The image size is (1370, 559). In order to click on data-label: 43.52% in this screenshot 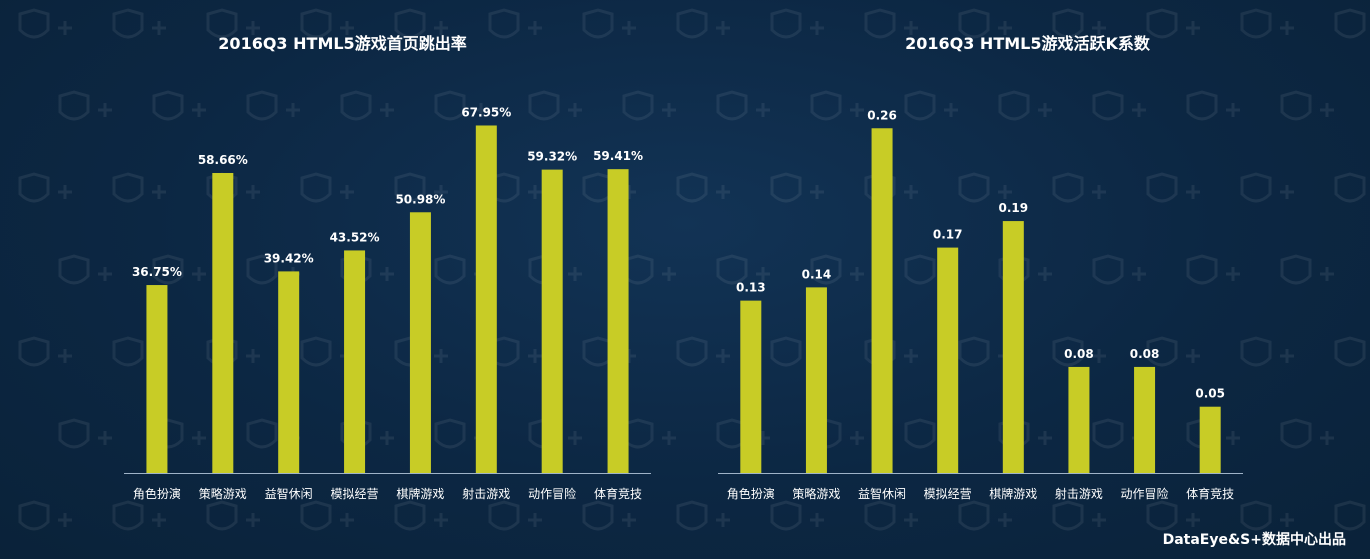, I will do `click(355, 237)`.